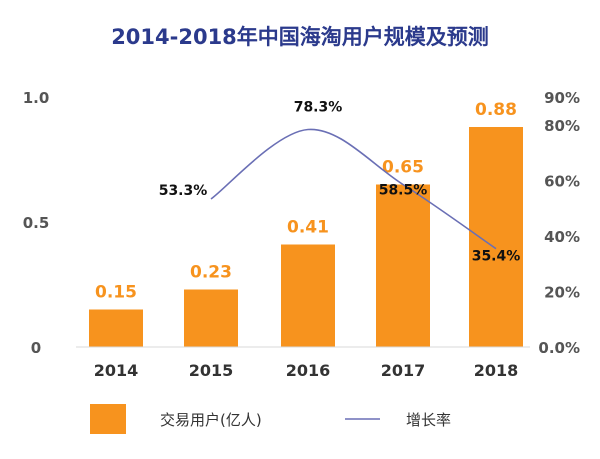 The width and height of the screenshot is (600, 459). I want to click on x-tick-label: 2014, so click(116, 370).